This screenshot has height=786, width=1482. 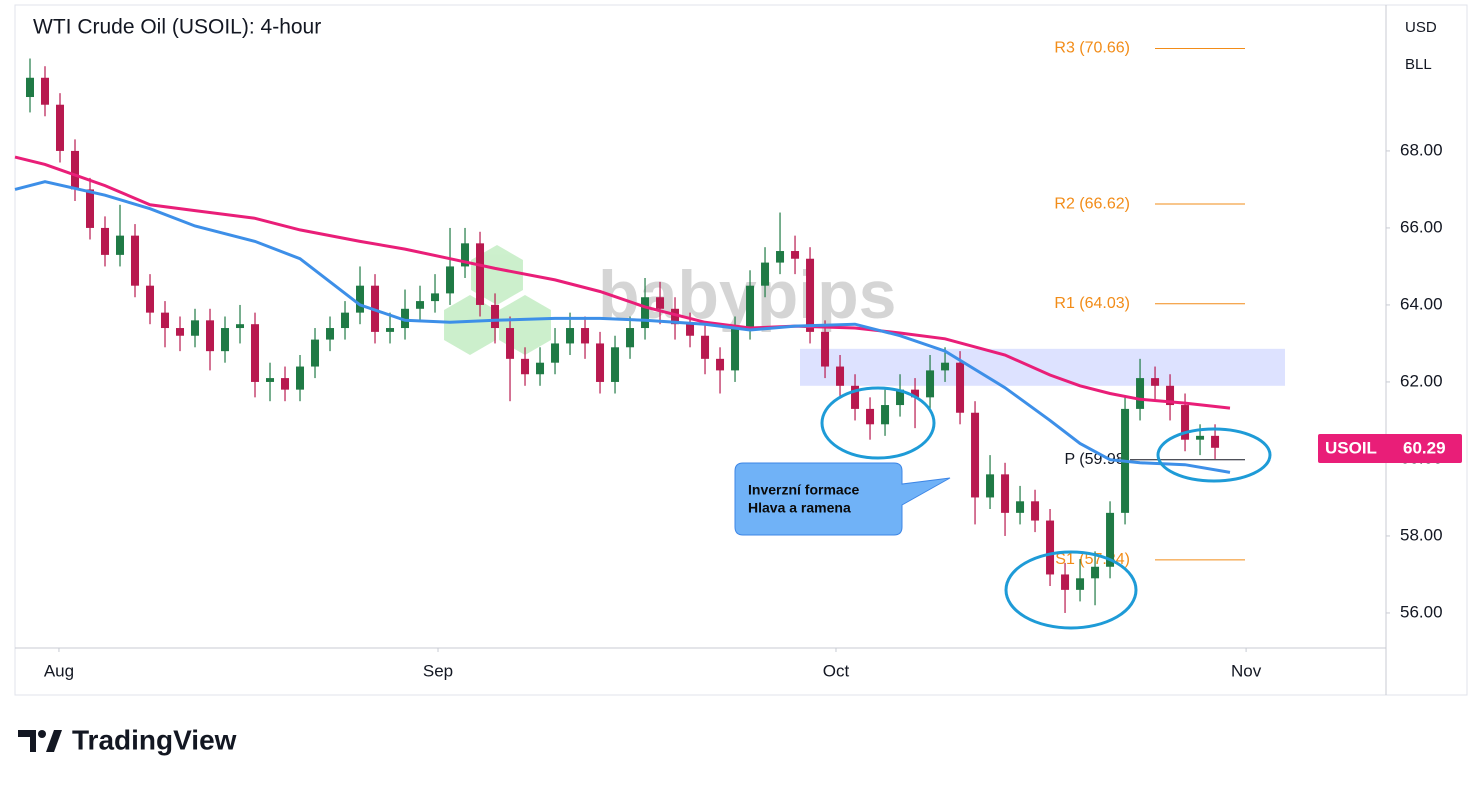 I want to click on price-tag-value: 60.29, so click(x=1424, y=447).